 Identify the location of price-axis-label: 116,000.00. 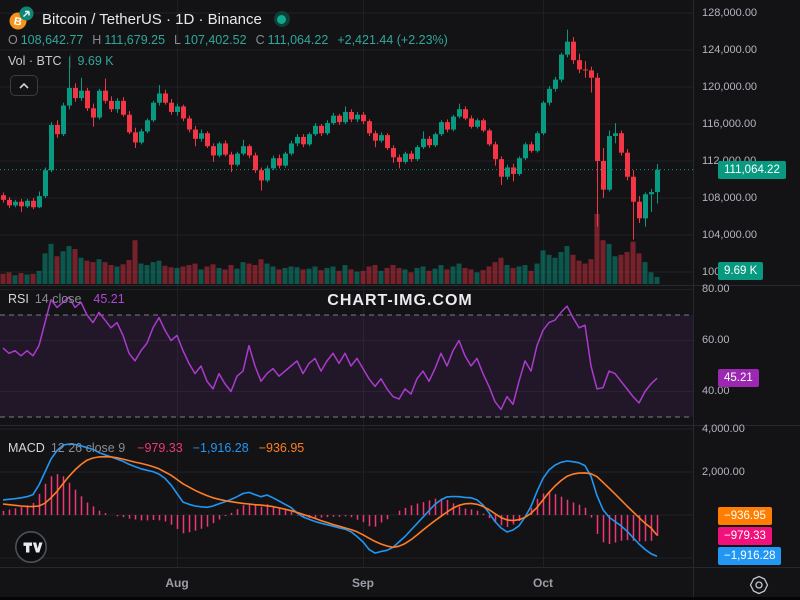
(729, 123).